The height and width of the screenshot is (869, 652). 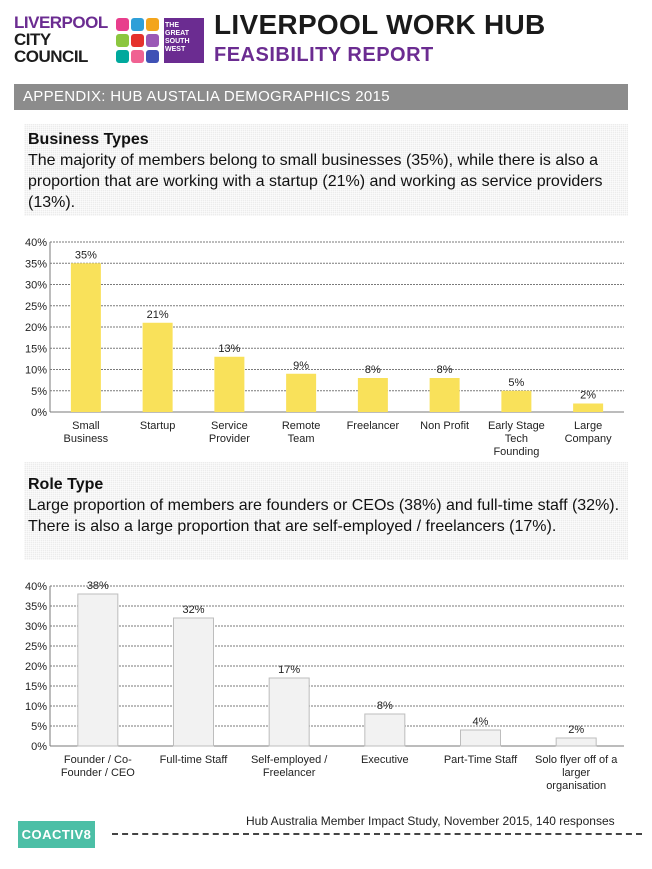 What do you see at coordinates (229, 349) in the screenshot?
I see `business-types-data-label: 13%` at bounding box center [229, 349].